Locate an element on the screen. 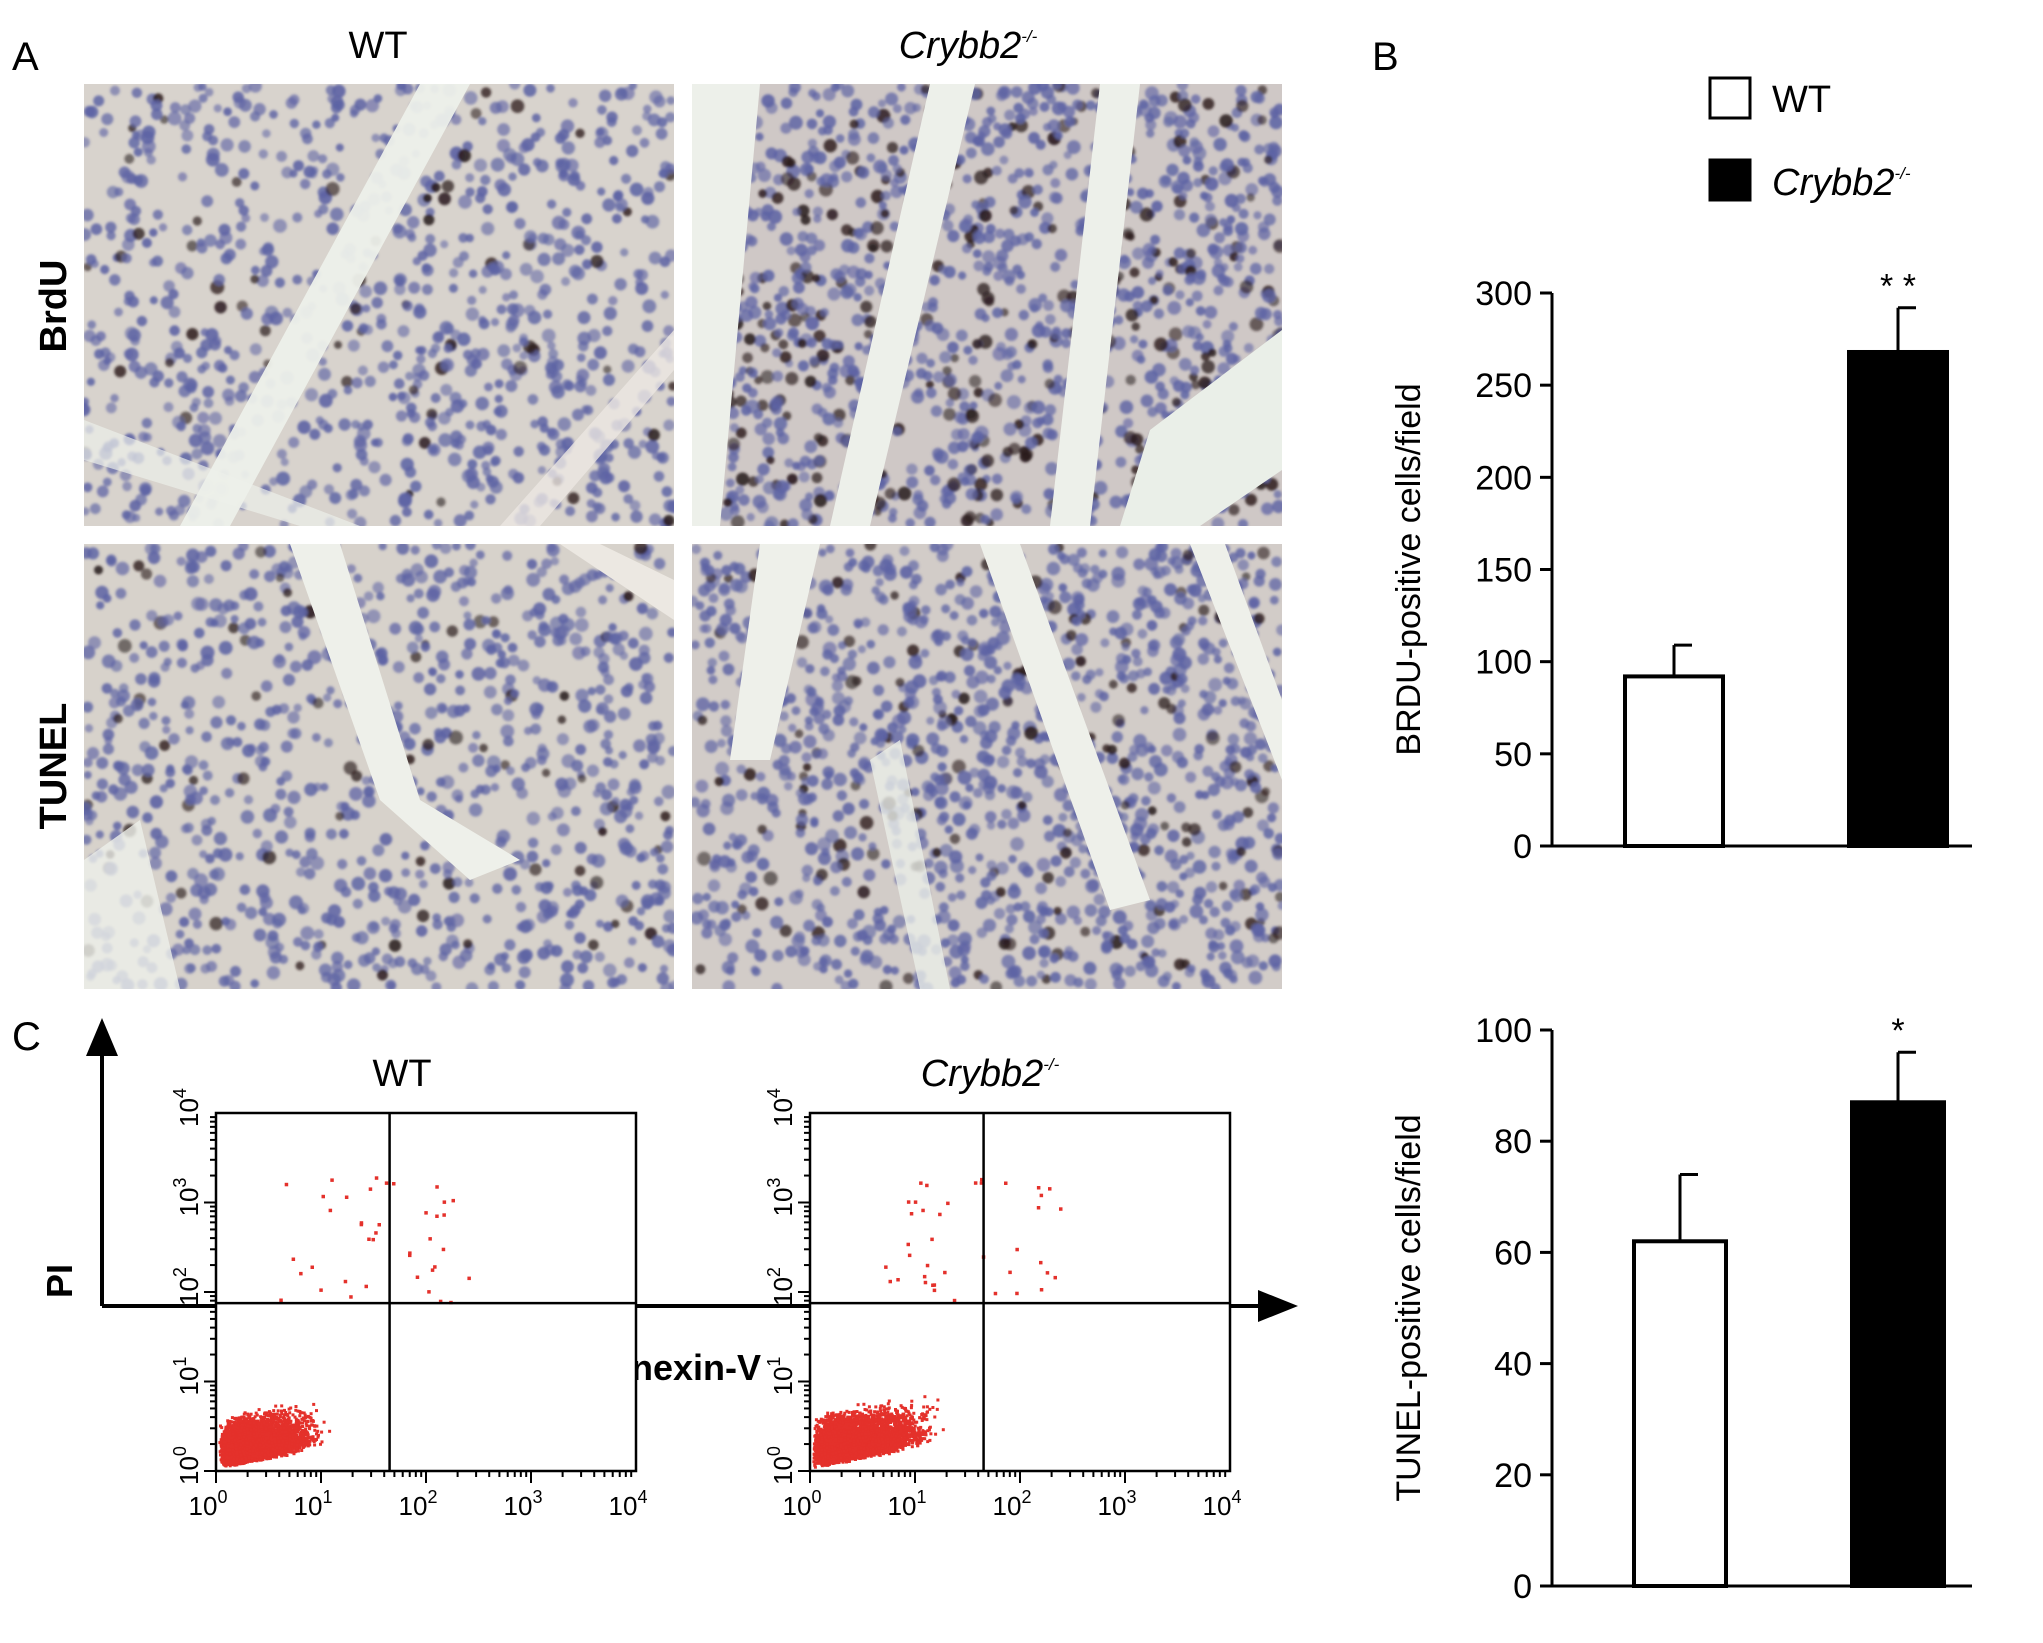 Image resolution: width=2043 pixels, height=1643 pixels. panel-c-label: C is located at coordinates (26, 1037).